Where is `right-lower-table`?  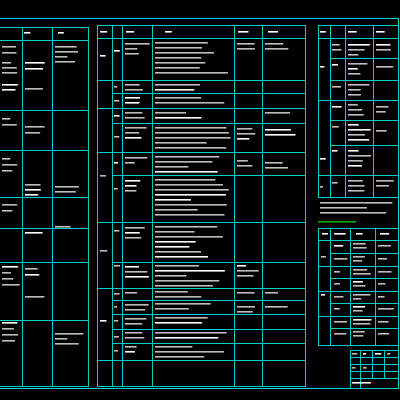 right-lower-table is located at coordinates (358, 287).